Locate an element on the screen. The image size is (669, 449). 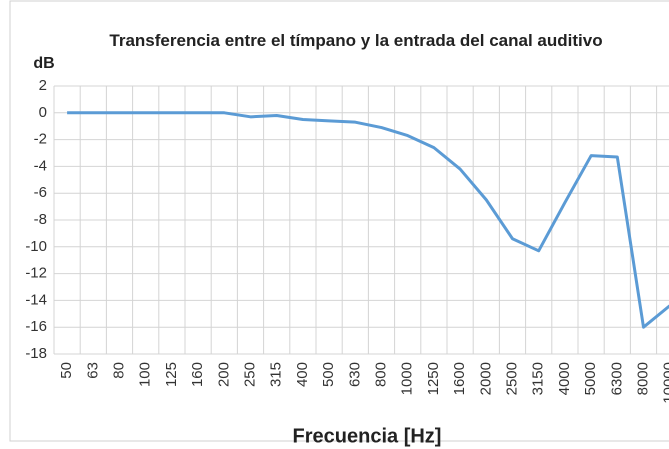
x-tick-label: 4000 is located at coordinates (564, 378).